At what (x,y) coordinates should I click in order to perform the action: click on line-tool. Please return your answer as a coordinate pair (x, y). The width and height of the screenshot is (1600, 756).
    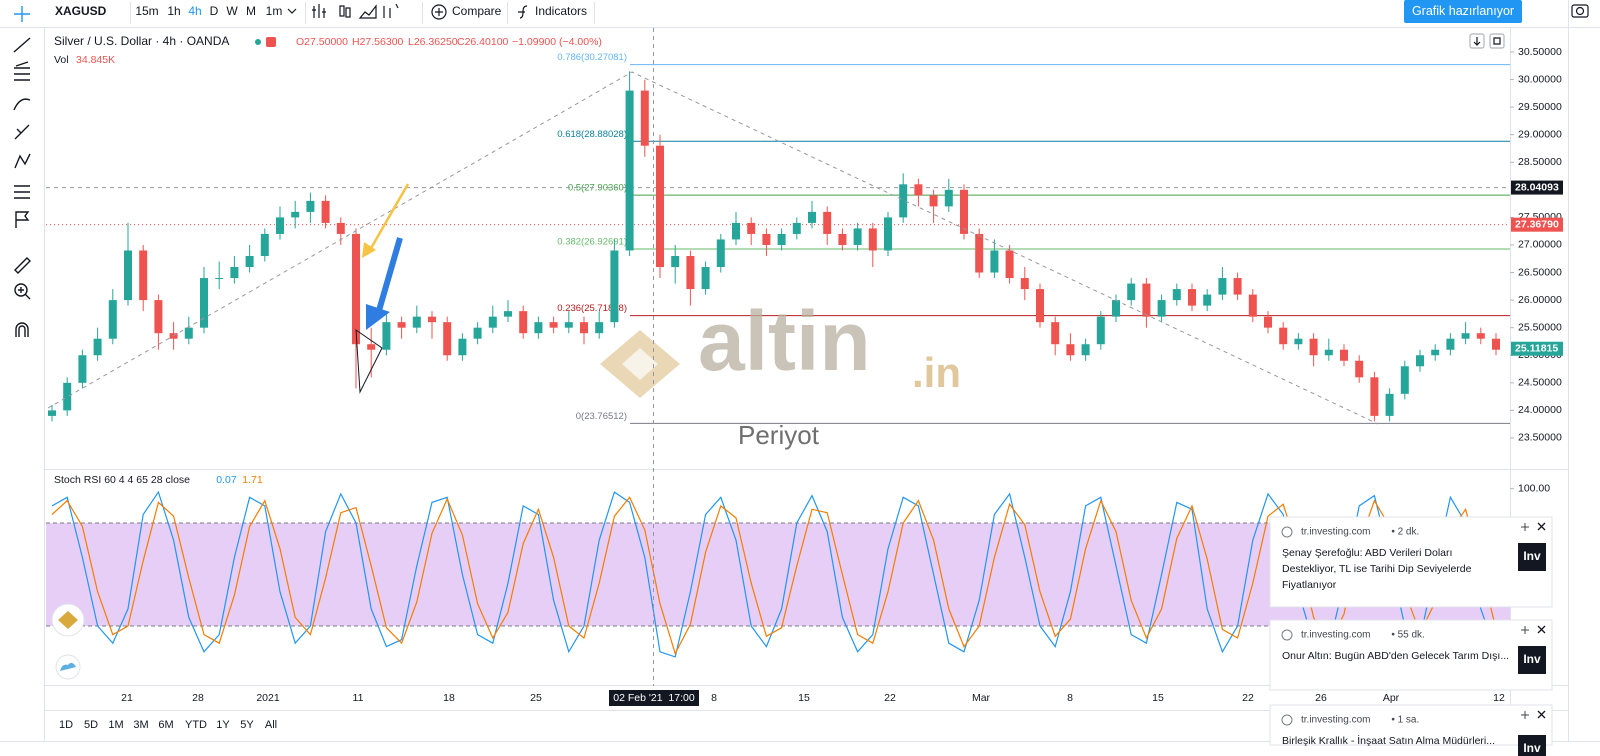
    Looking at the image, I should click on (22, 45).